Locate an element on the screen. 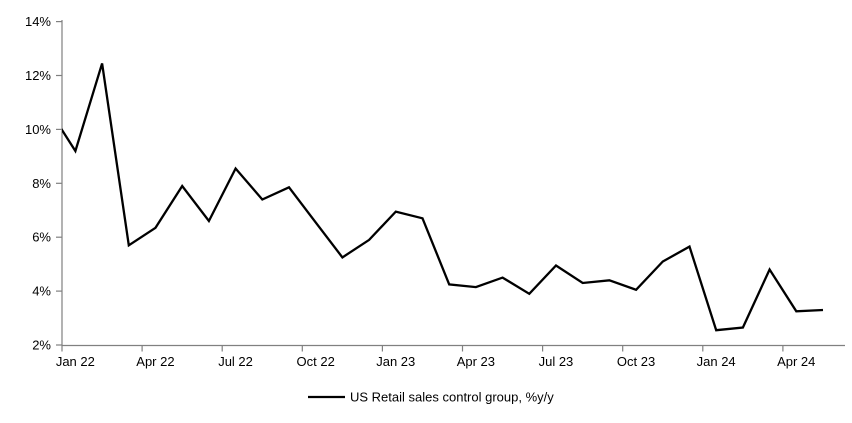 Image resolution: width=852 pixels, height=423 pixels. y-tick-label: 4% is located at coordinates (41, 291).